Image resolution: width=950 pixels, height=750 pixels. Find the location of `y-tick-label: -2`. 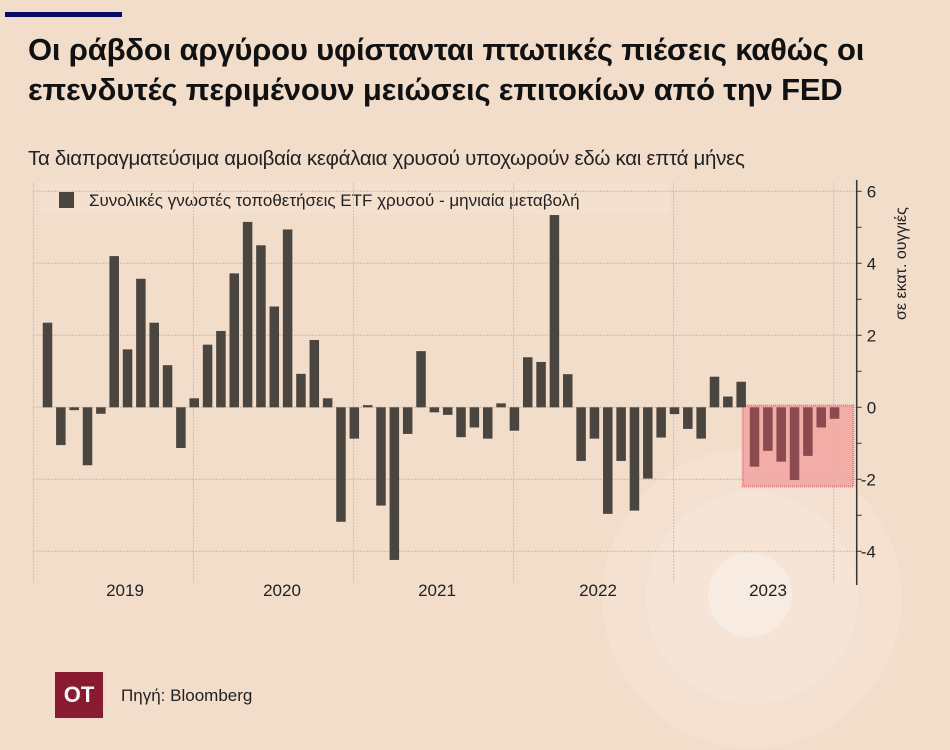

y-tick-label: -2 is located at coordinates (868, 479).